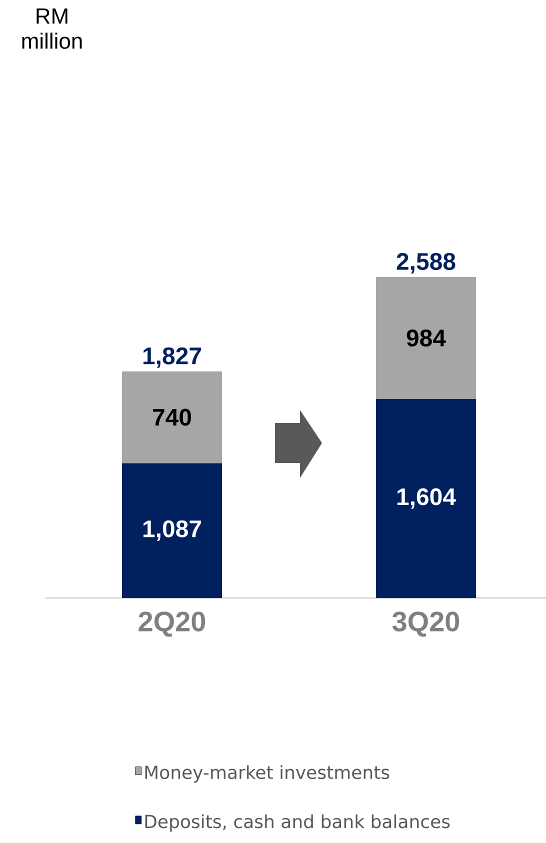  What do you see at coordinates (171, 624) in the screenshot?
I see `x-tick-label: 2Q20` at bounding box center [171, 624].